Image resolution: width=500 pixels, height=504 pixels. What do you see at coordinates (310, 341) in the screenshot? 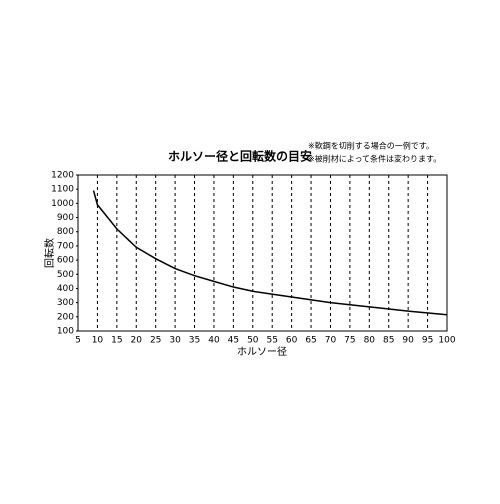
I see `x-tick-label: 65` at bounding box center [310, 341].